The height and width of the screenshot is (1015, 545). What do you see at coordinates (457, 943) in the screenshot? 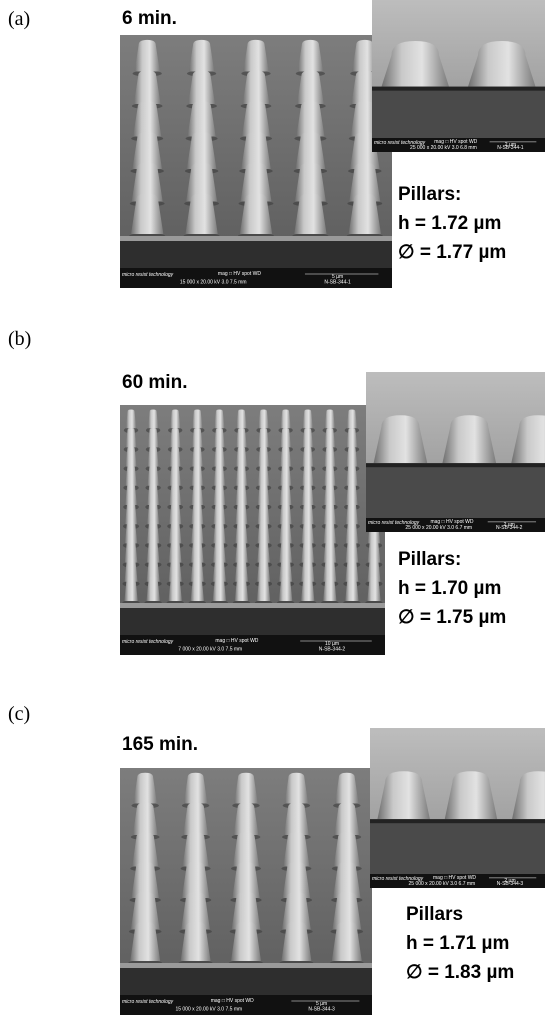
I see `pillar-height: h = 1.71 µm` at bounding box center [457, 943].